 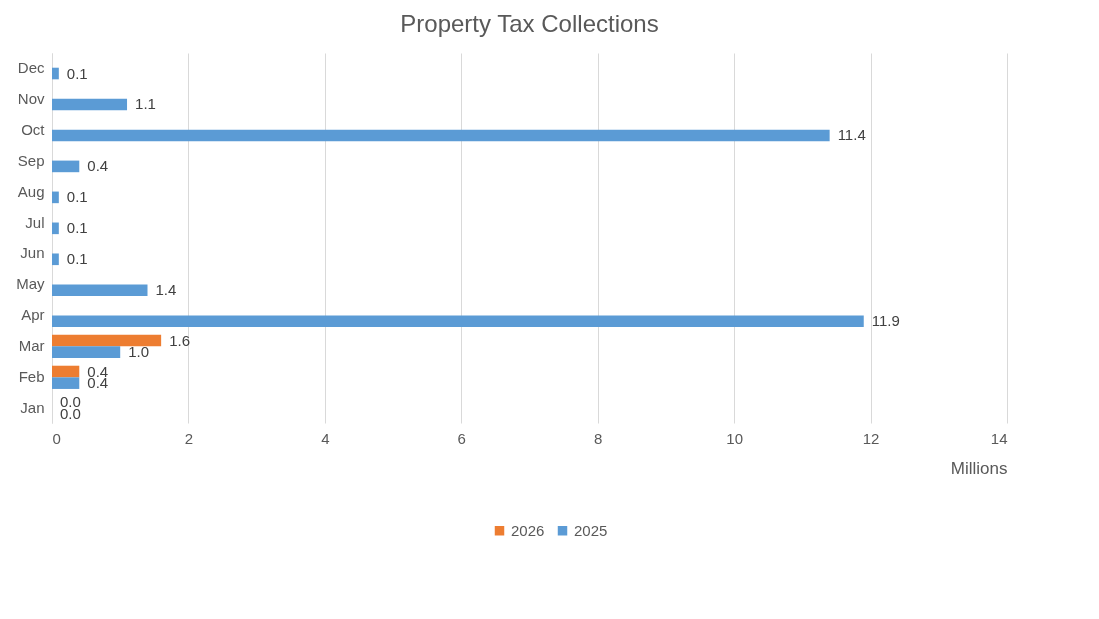 I want to click on data-label: 0.4, so click(x=98, y=166).